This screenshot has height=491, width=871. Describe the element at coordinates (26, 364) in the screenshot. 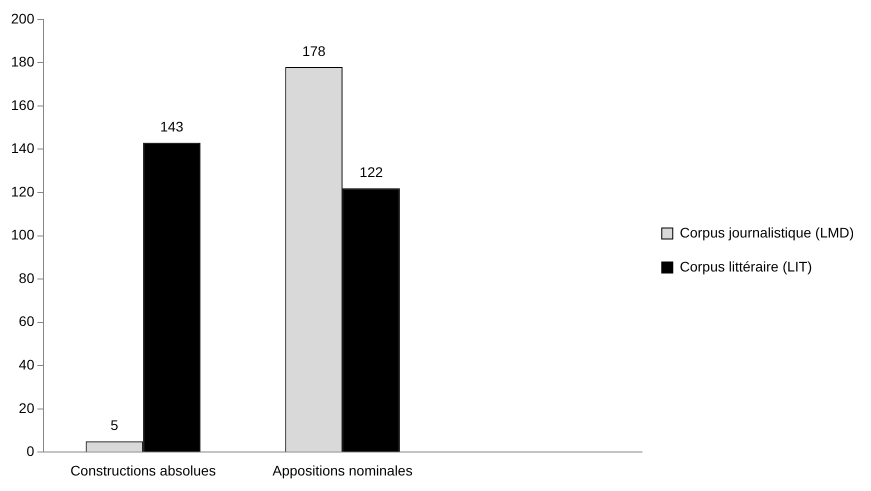

I see `y-tick-label: 40` at that location.